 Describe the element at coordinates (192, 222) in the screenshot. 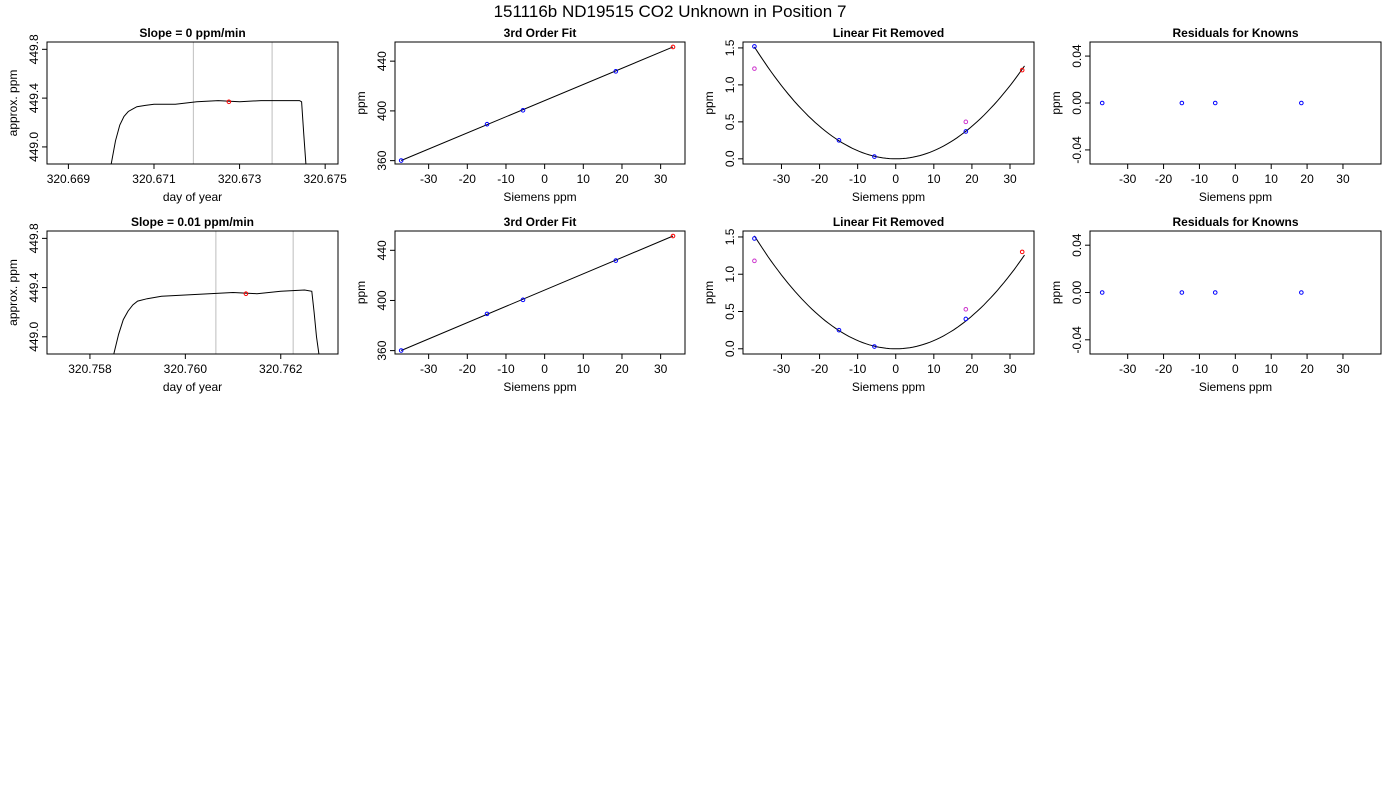

I see `chart-title: Slope = 0.01 ppm/min` at that location.